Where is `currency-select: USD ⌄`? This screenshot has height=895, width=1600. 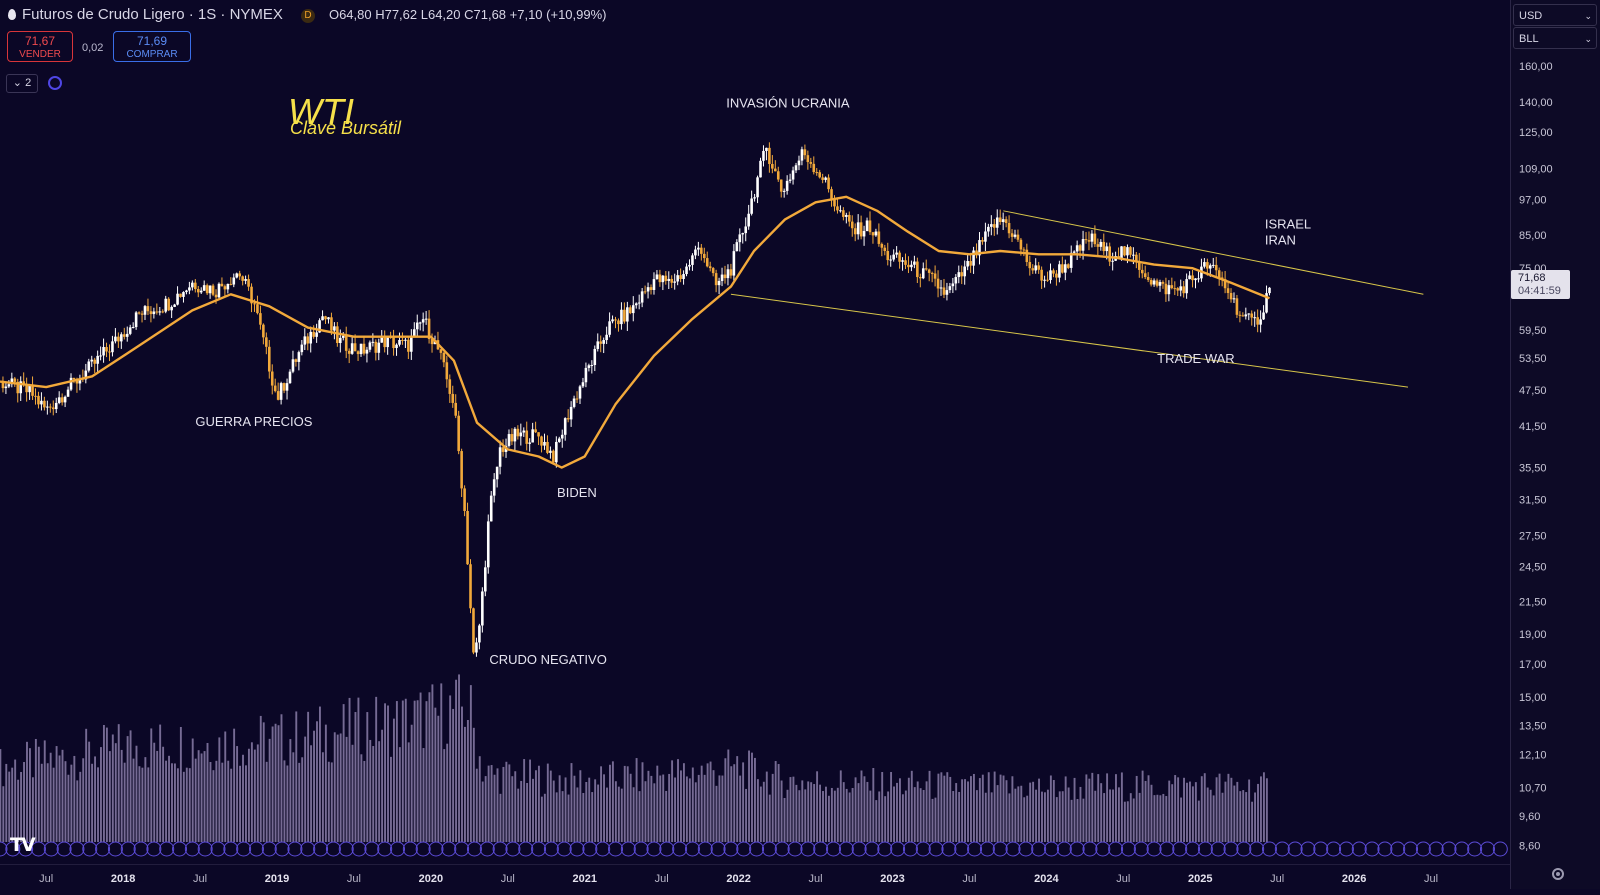
currency-select: USD ⌄ is located at coordinates (1555, 15).